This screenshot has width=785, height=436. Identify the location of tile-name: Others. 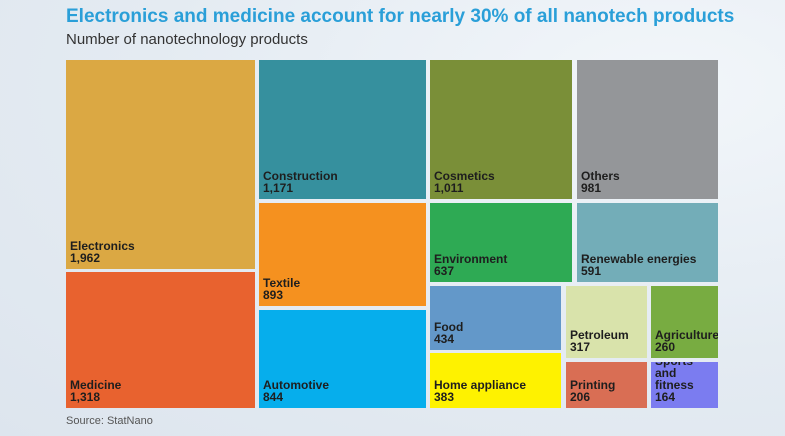
(600, 176).